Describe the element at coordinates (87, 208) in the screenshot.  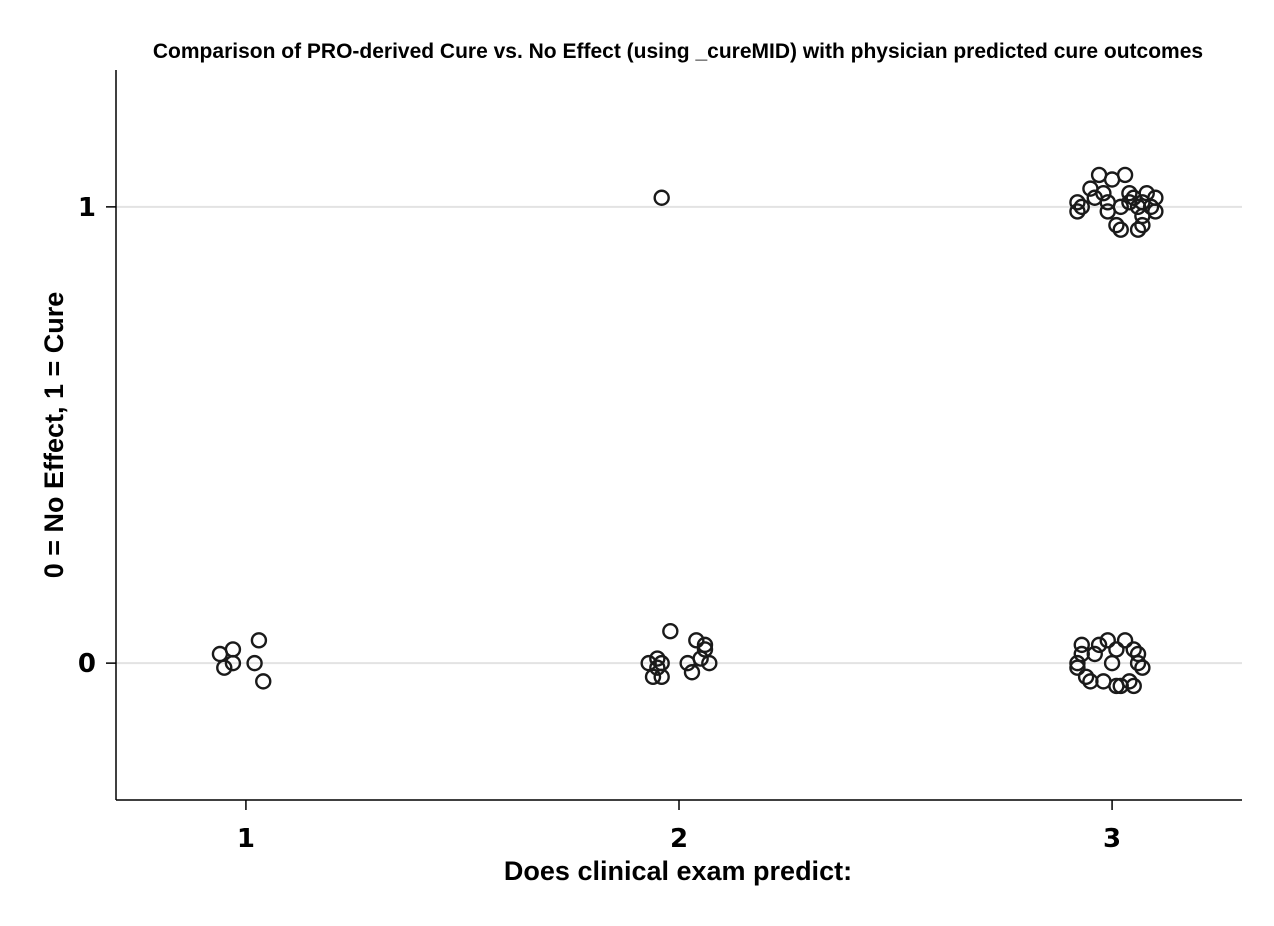
I see `y-tick-label: 1` at that location.